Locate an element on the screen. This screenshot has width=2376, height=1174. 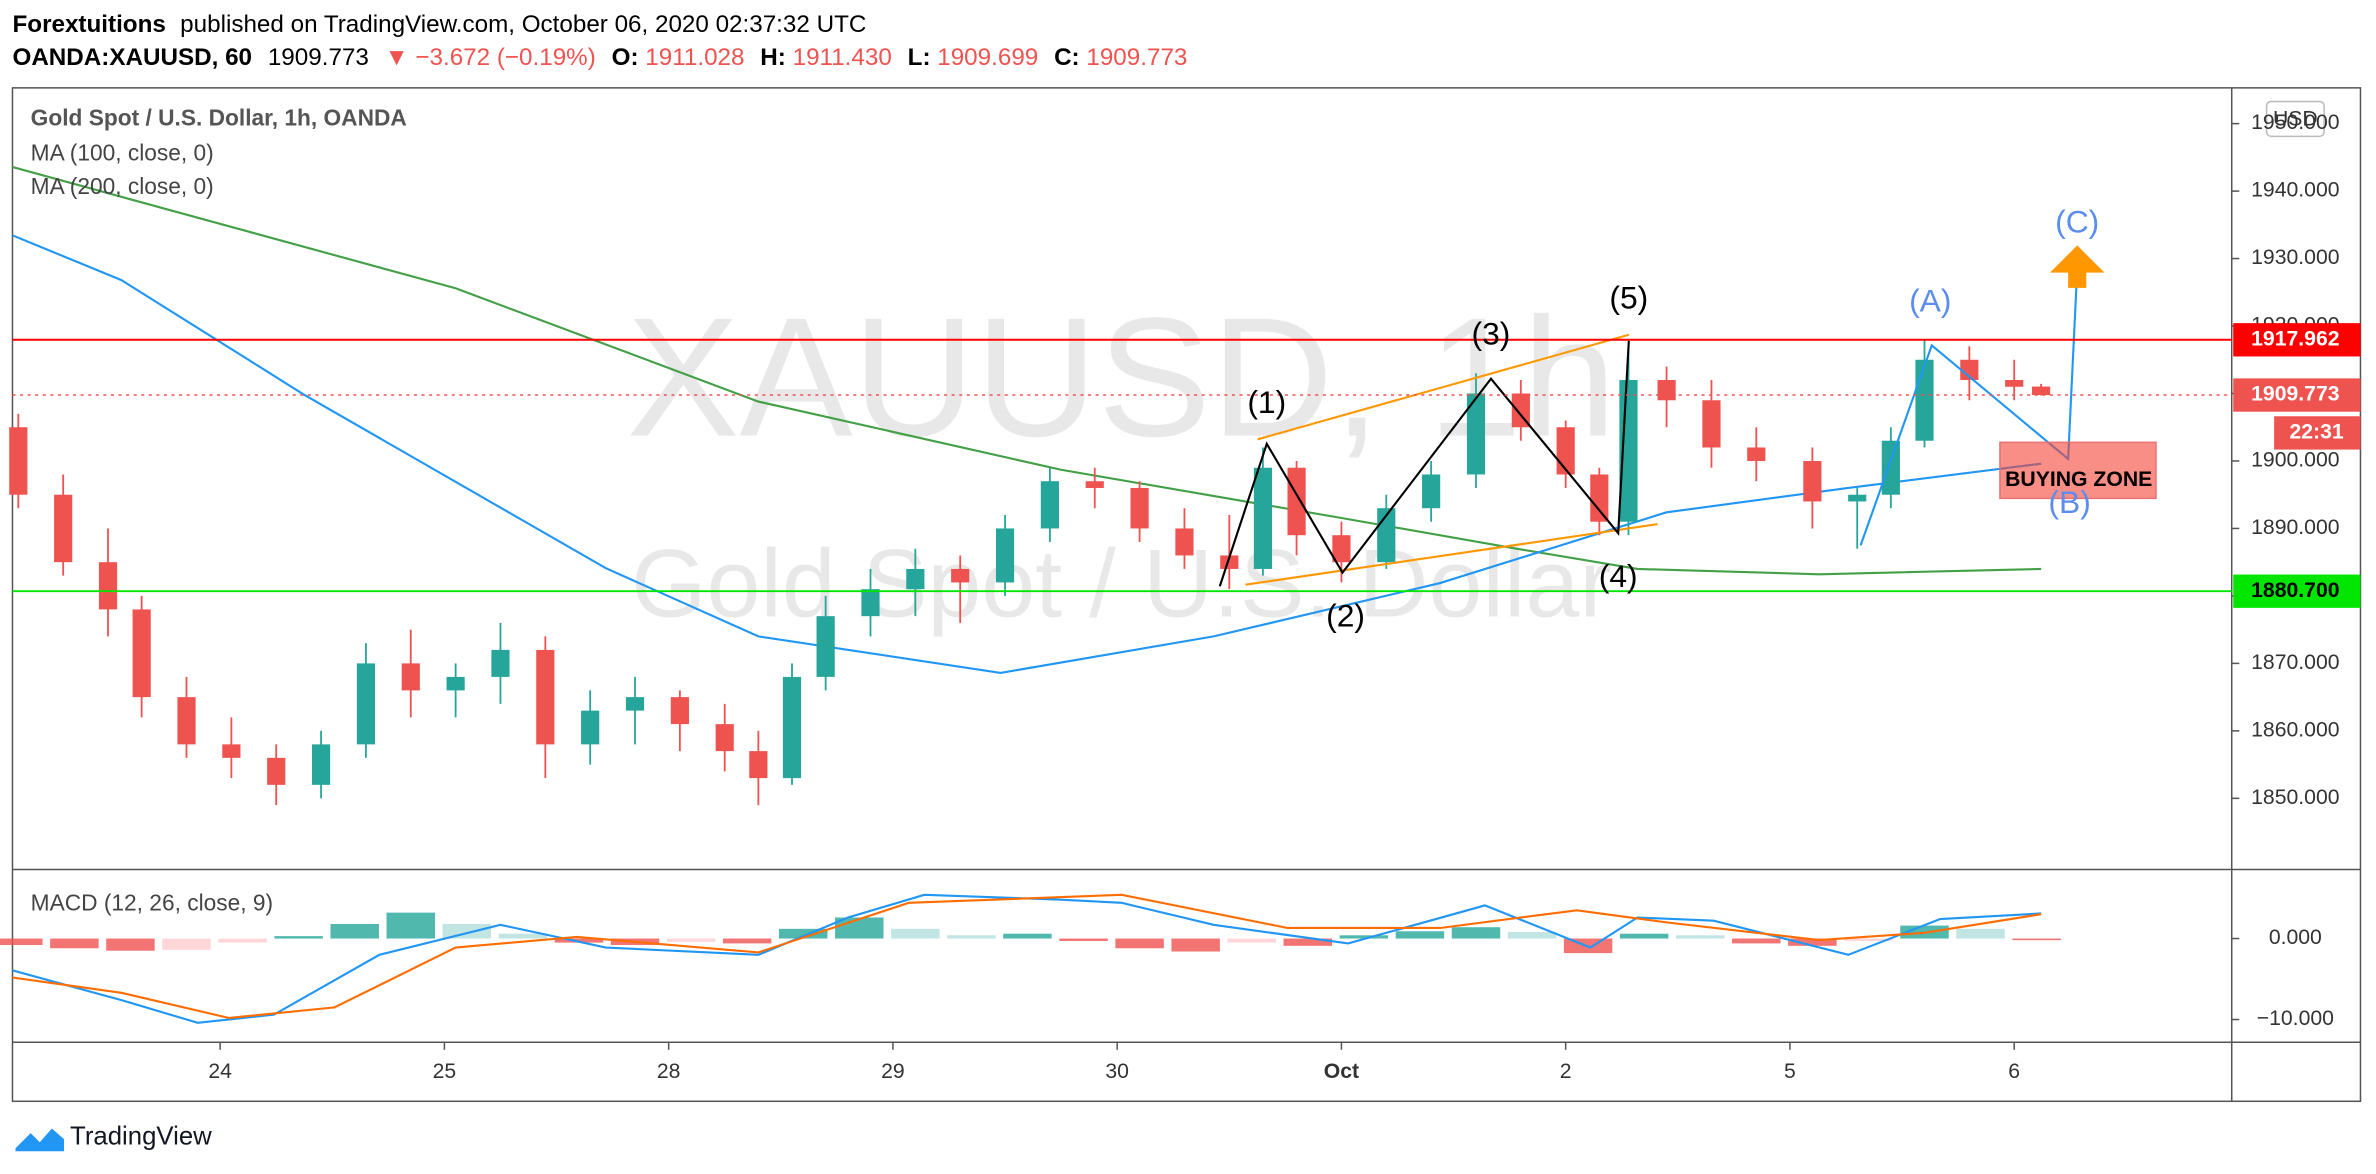
price-level-label: 1880.700 is located at coordinates (2295, 590).